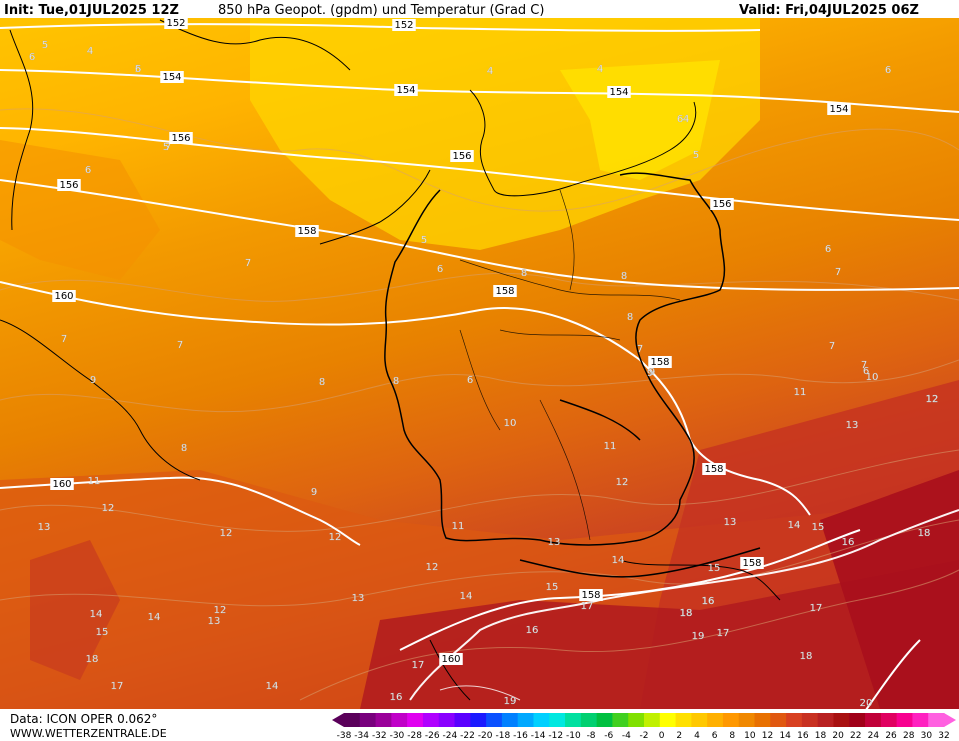 This screenshot has height=741, width=959. What do you see at coordinates (950, 720) in the screenshot?
I see `colorbar-arrow-right` at bounding box center [950, 720].